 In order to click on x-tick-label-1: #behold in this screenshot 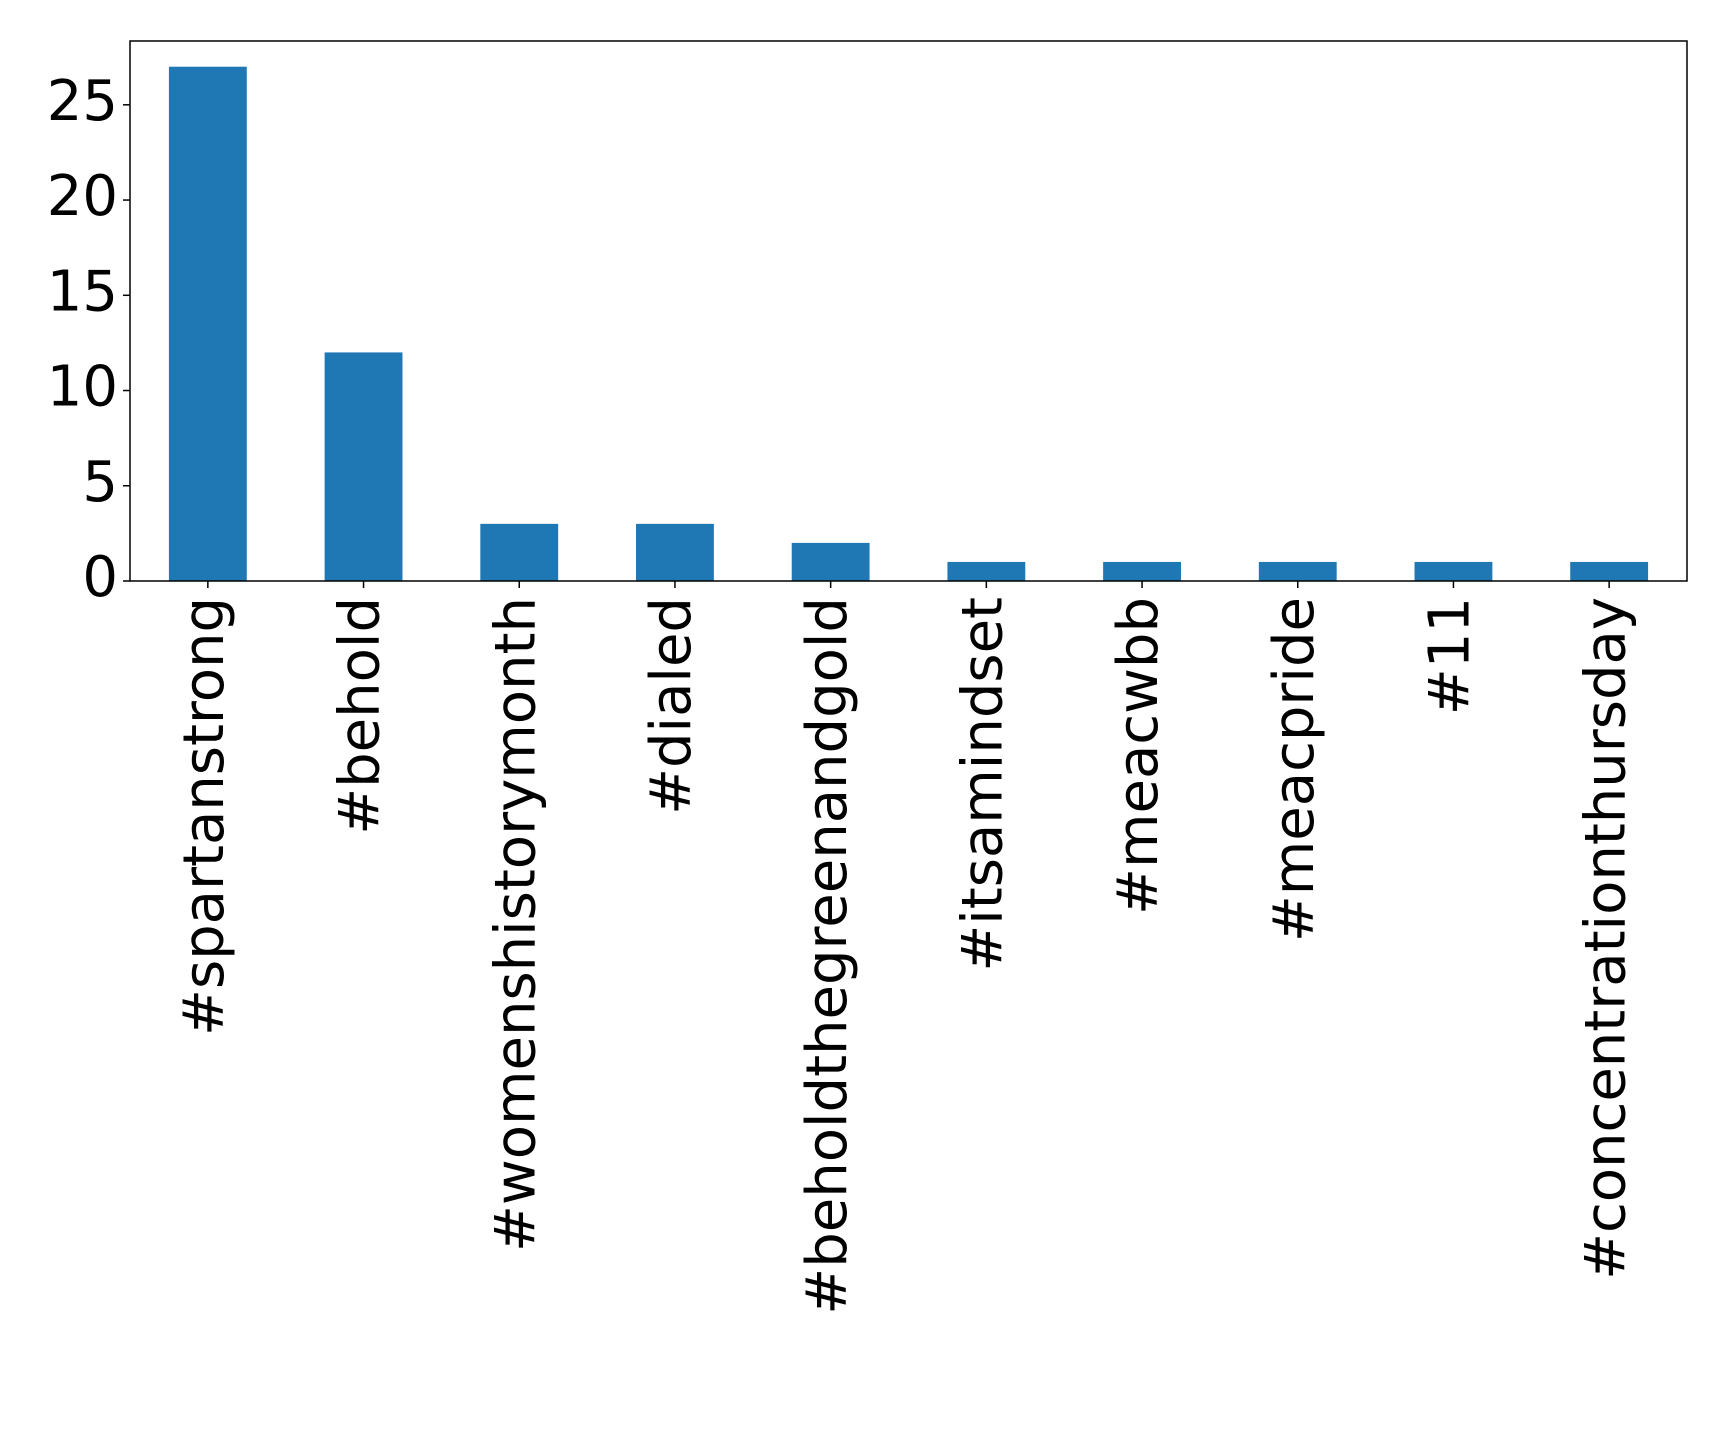, I will do `click(360, 716)`.